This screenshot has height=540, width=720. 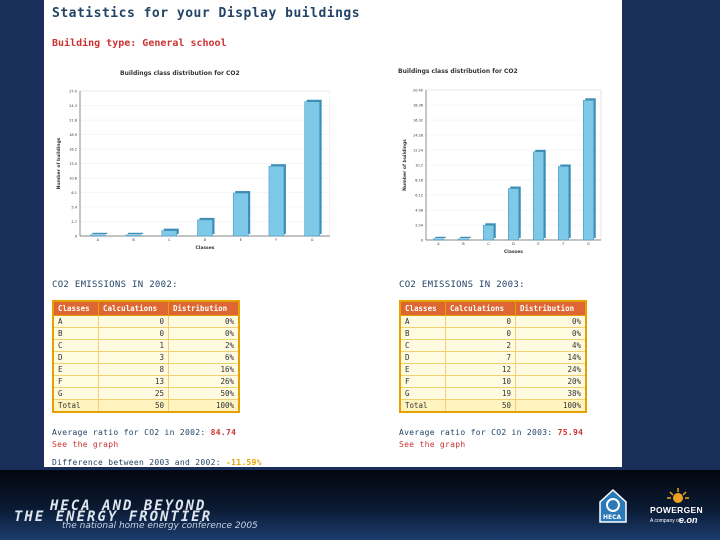 I want to click on x-tick-label: B, so click(x=133, y=240).